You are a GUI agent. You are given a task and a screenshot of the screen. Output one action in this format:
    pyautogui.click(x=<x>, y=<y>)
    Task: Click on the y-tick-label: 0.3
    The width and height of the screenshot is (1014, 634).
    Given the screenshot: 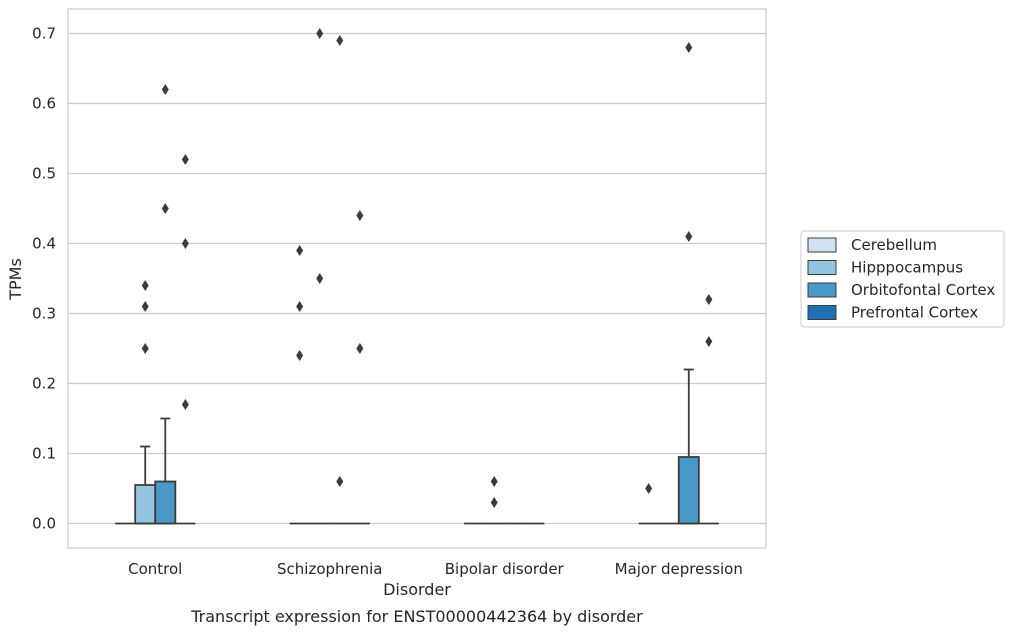 What is the action you would take?
    pyautogui.click(x=44, y=314)
    